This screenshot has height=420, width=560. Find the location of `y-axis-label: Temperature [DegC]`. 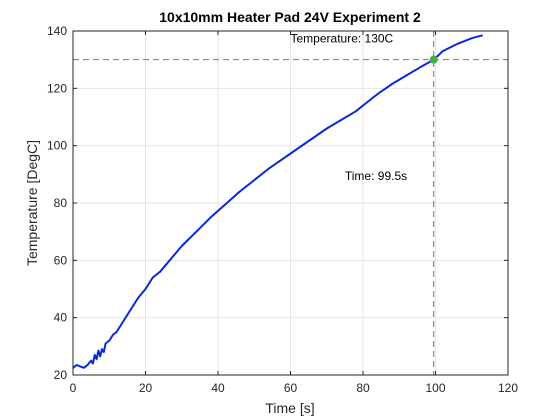

y-axis-label: Temperature [DegC] is located at coordinates (32, 203).